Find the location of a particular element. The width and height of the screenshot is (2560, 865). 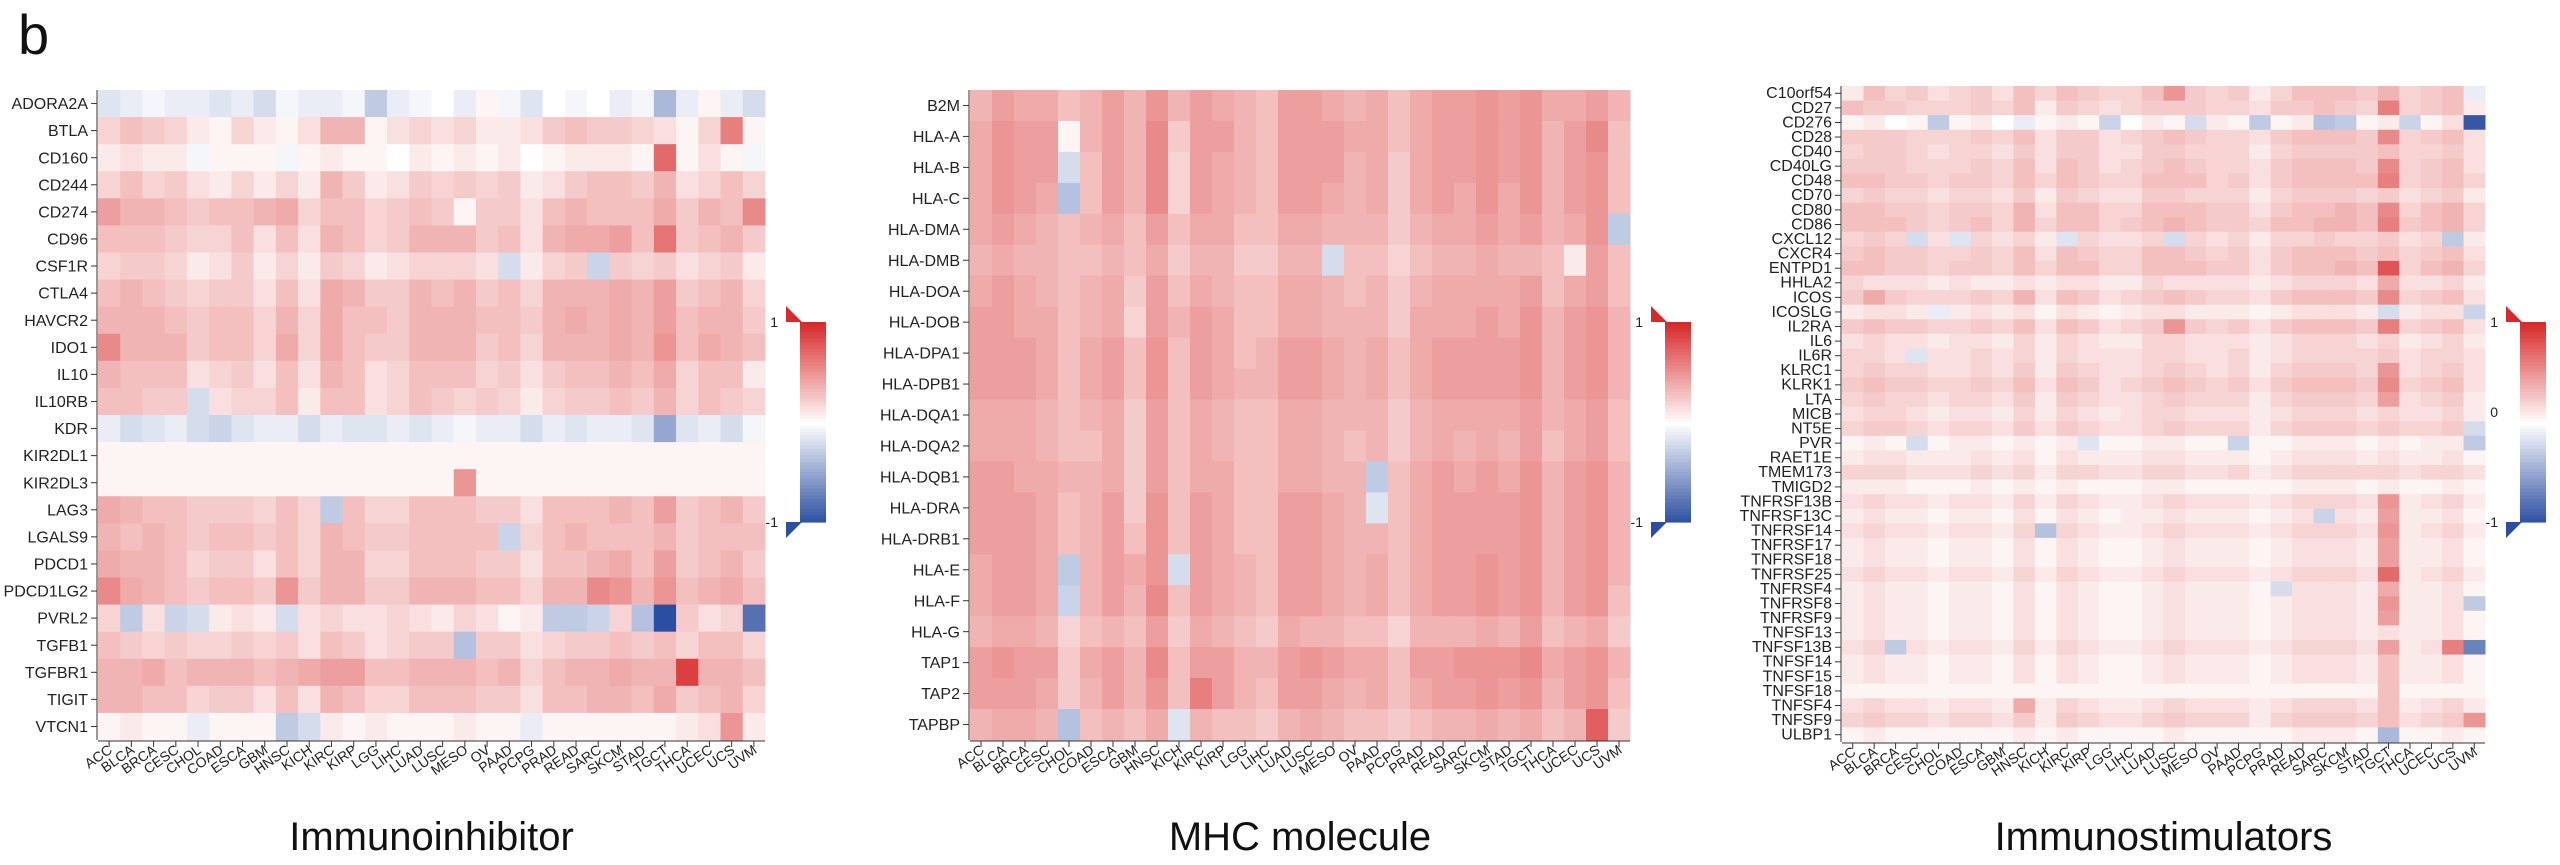

y-tick-label: TNFSF18 is located at coordinates (1797, 691).